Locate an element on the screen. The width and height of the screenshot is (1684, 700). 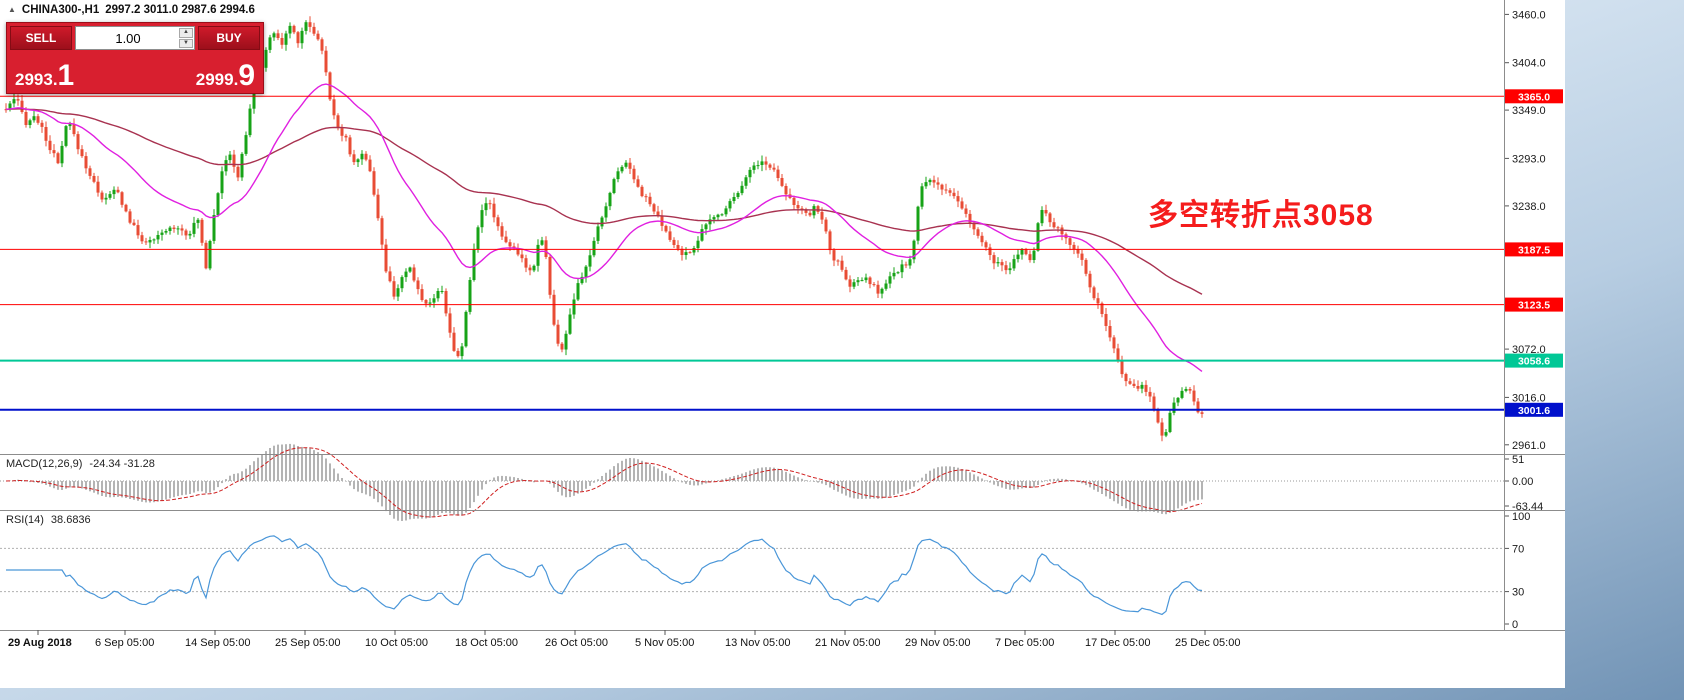
time-axis-label: 10 Oct 05:00 is located at coordinates (396, 643).